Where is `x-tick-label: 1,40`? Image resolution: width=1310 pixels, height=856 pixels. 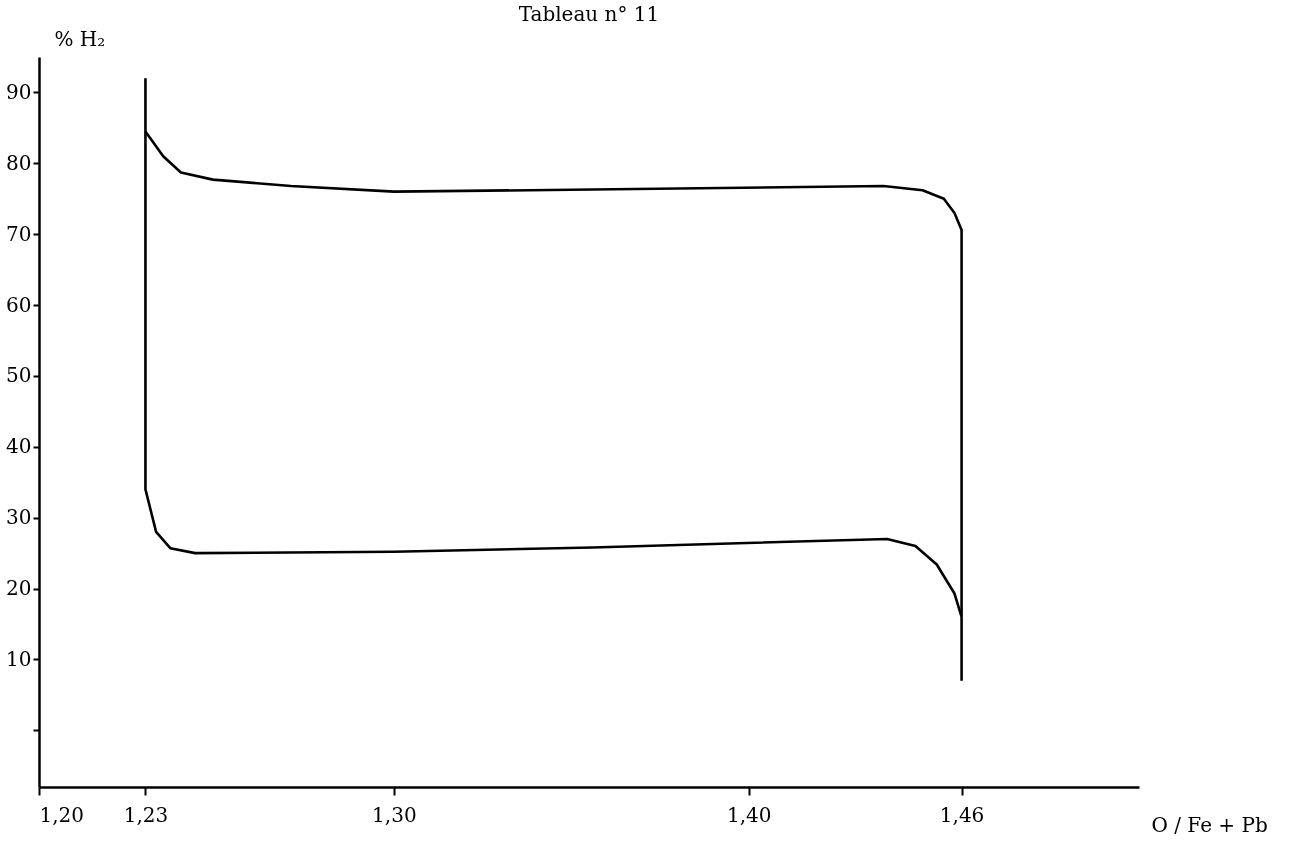 x-tick-label: 1,40 is located at coordinates (749, 814).